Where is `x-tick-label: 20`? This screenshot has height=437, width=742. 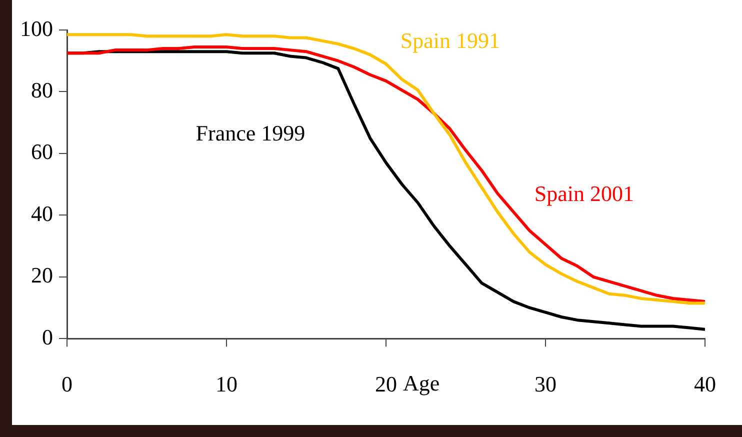 x-tick-label: 20 is located at coordinates (386, 384).